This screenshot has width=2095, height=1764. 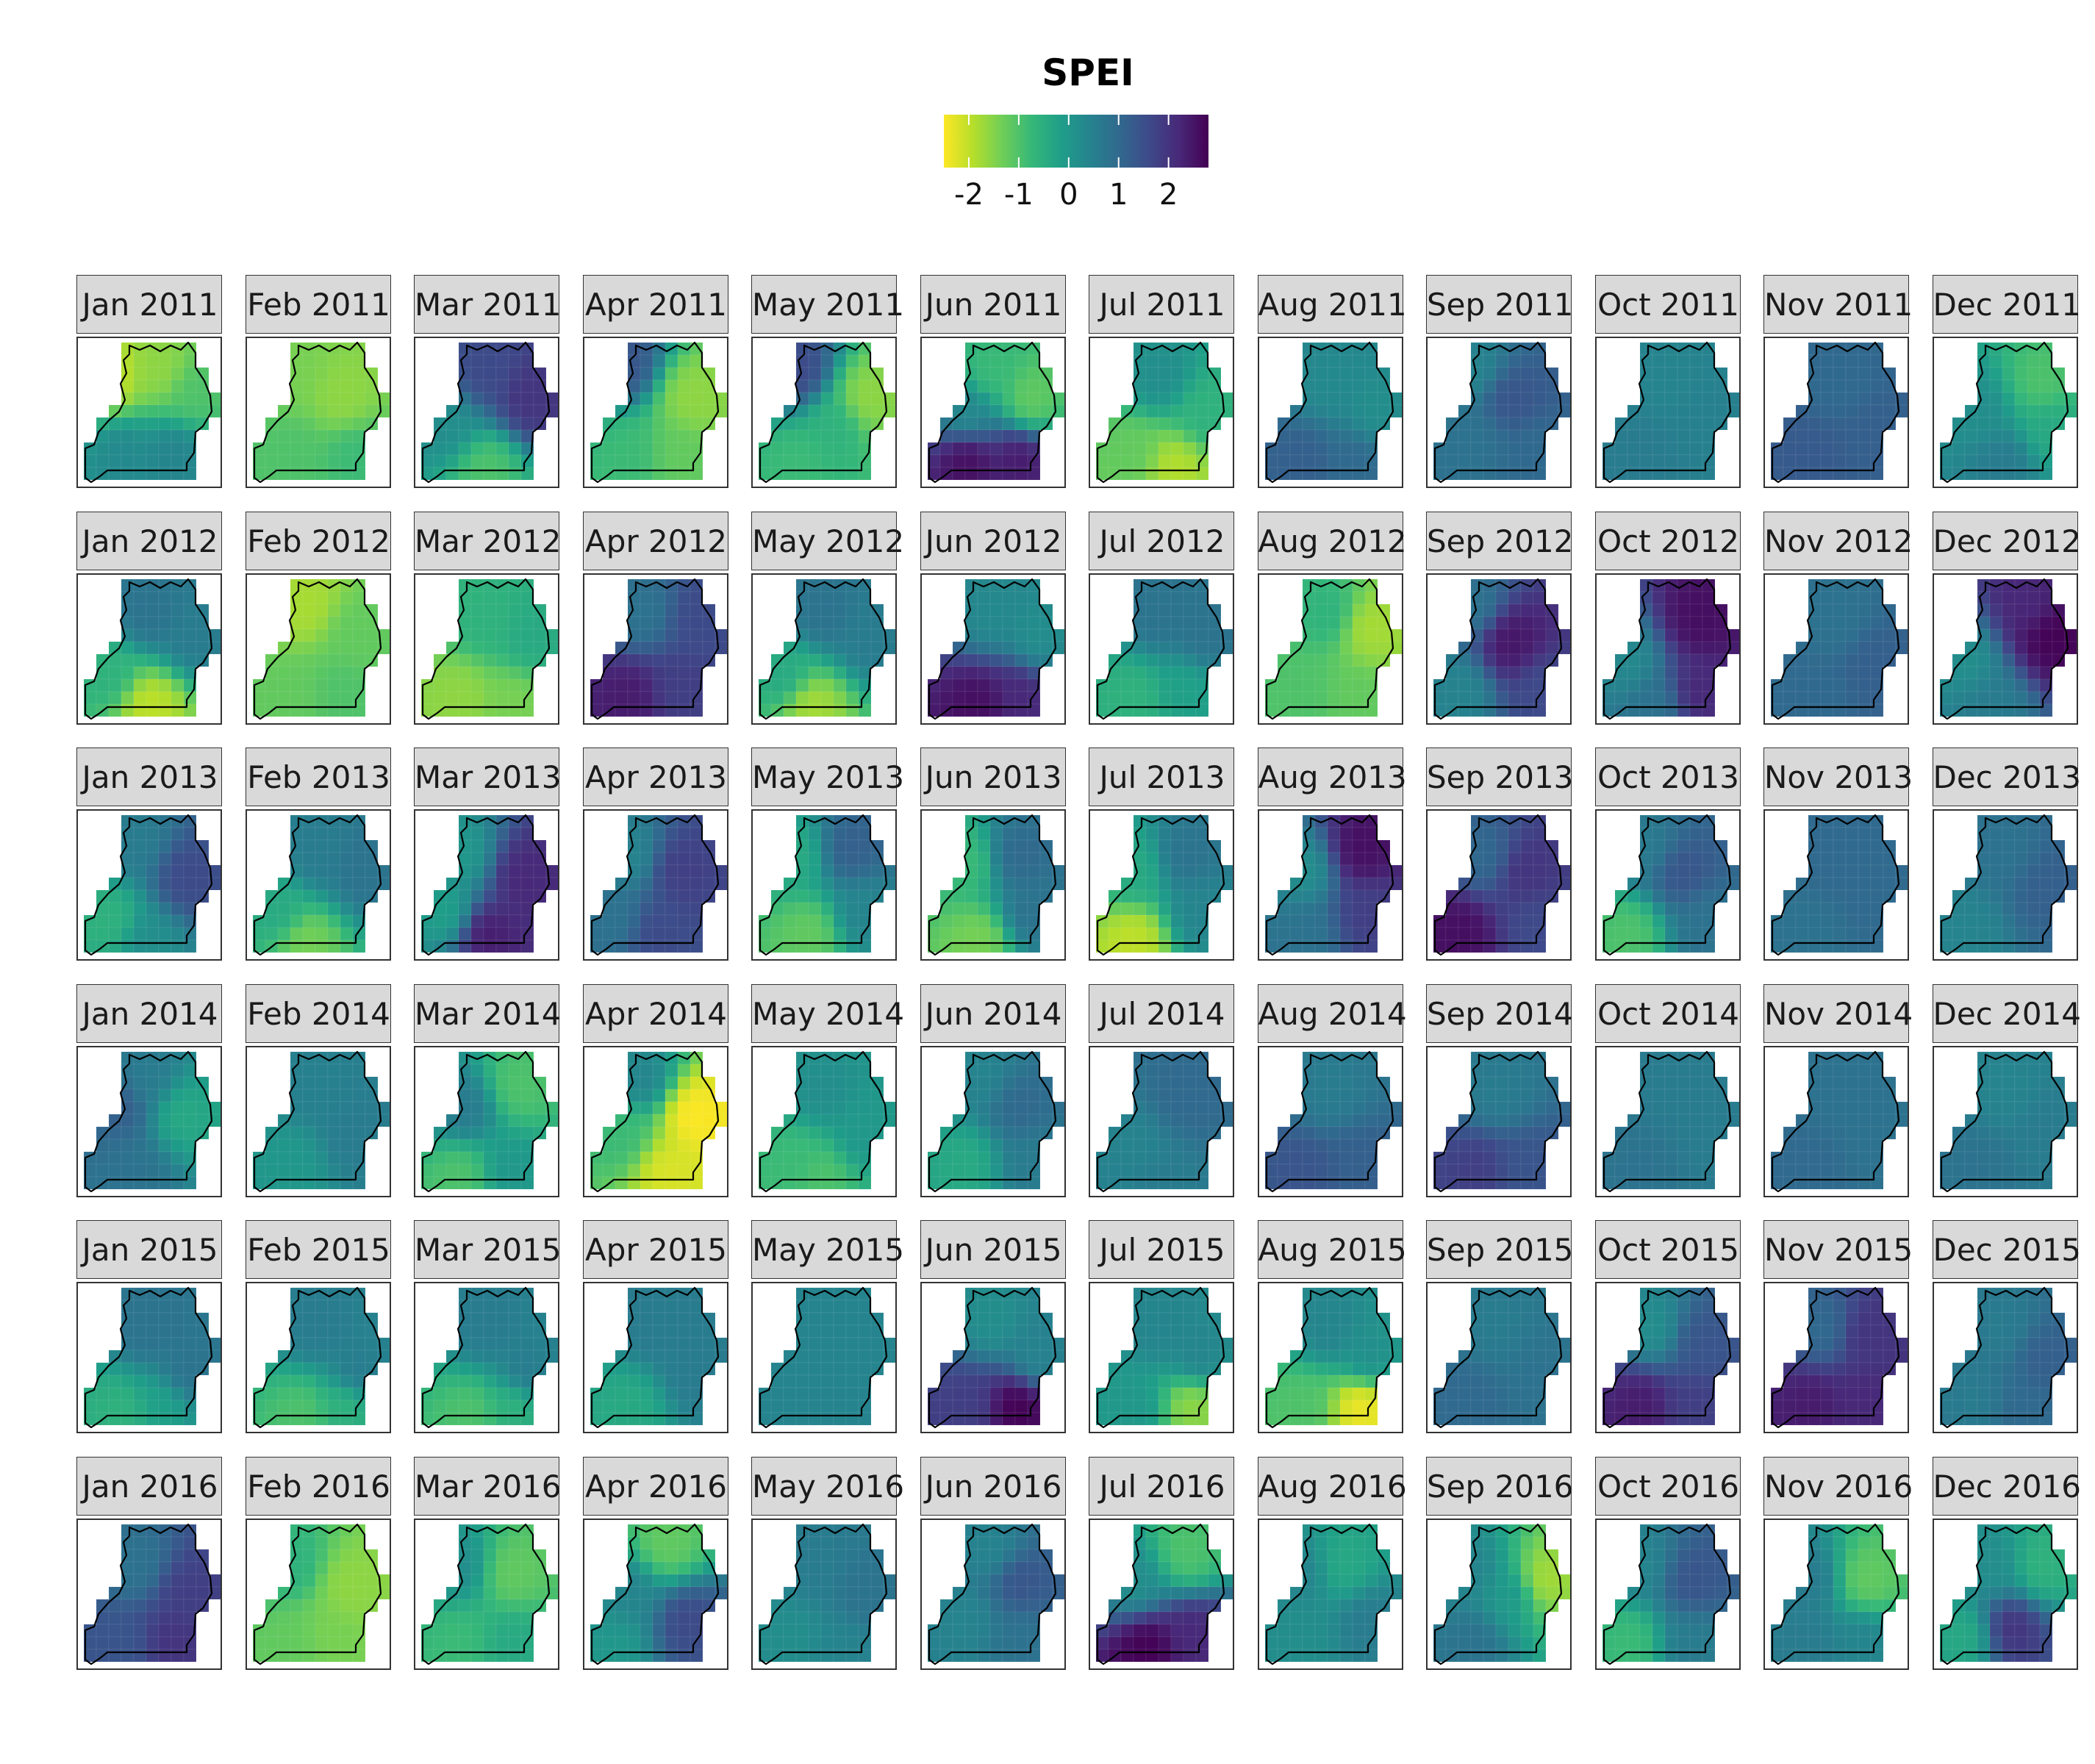 I want to click on panel-strip: Jul 2014, so click(x=1161, y=1013).